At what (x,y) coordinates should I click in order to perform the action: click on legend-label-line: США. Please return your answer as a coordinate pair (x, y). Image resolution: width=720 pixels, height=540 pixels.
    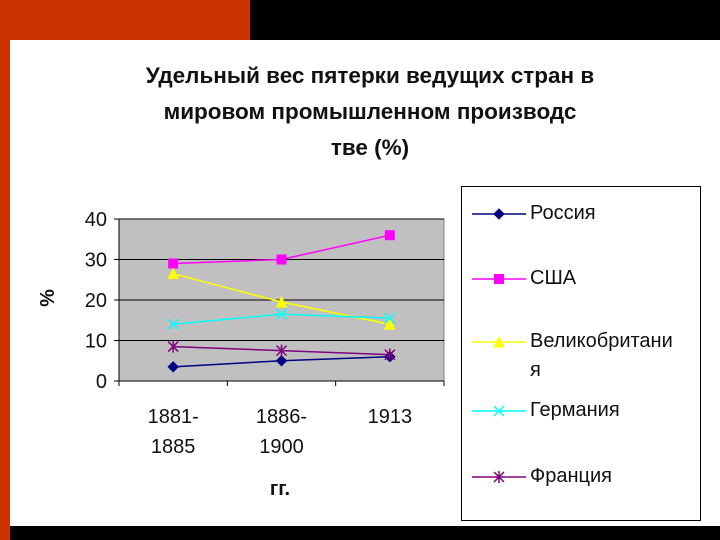
    Looking at the image, I should click on (553, 278).